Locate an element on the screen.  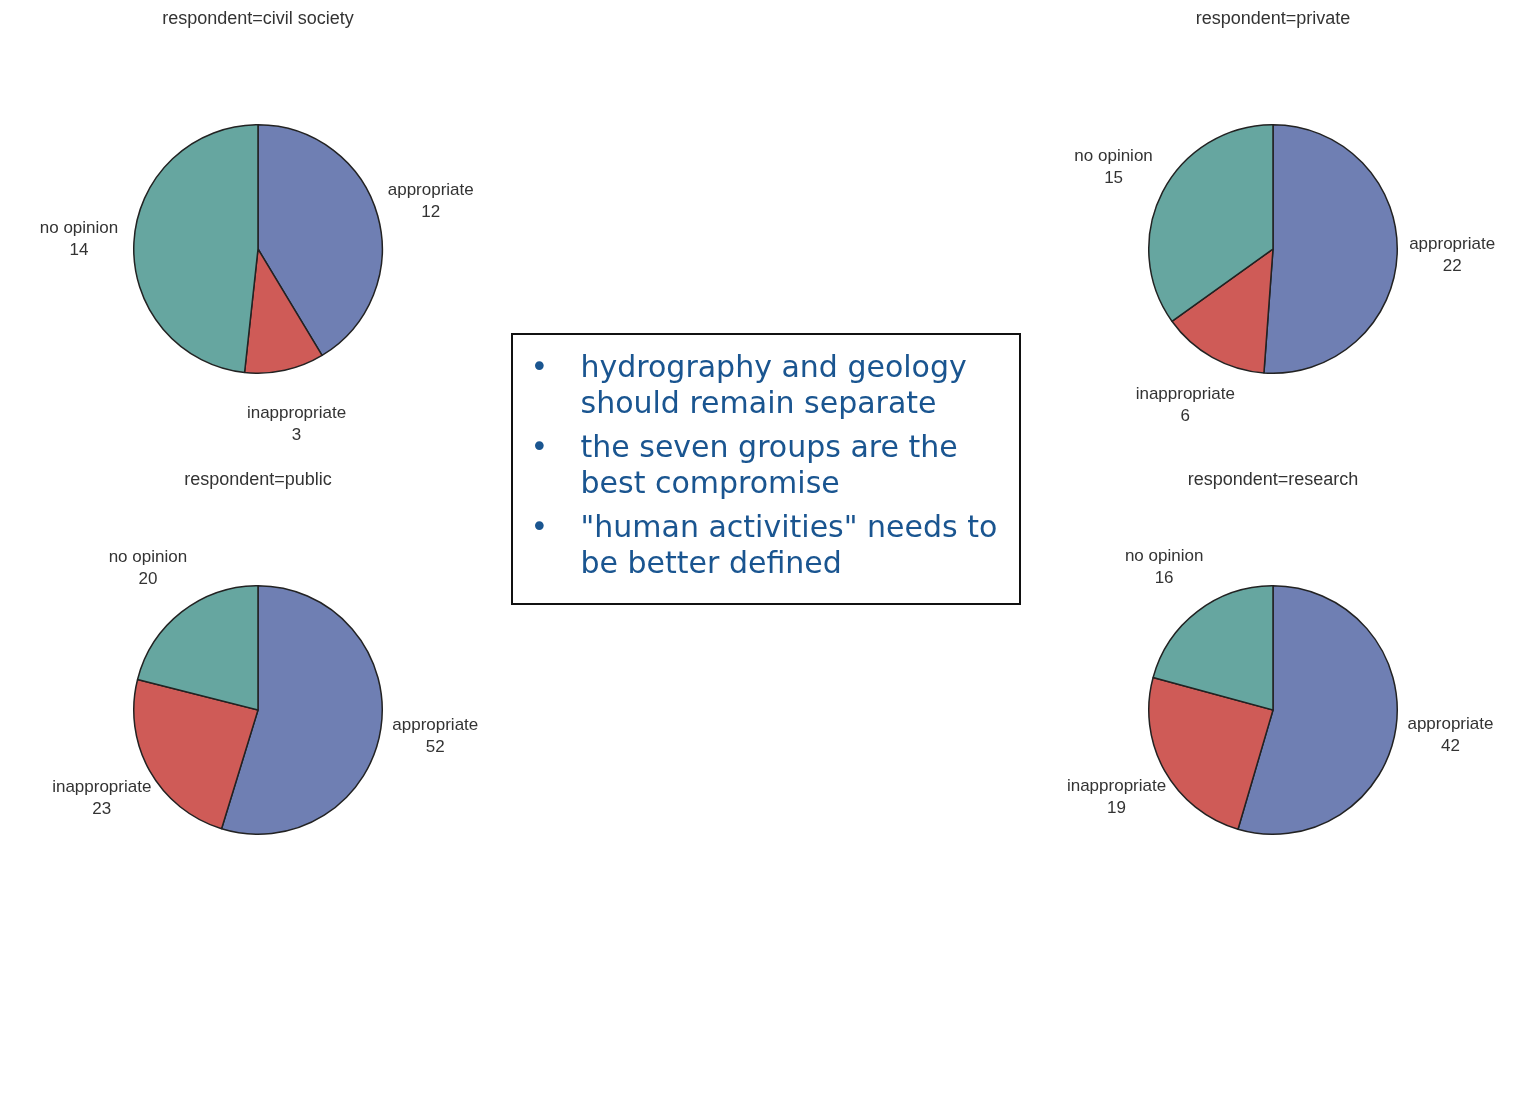
chart-title: respondent=civil society is located at coordinates (258, 18).